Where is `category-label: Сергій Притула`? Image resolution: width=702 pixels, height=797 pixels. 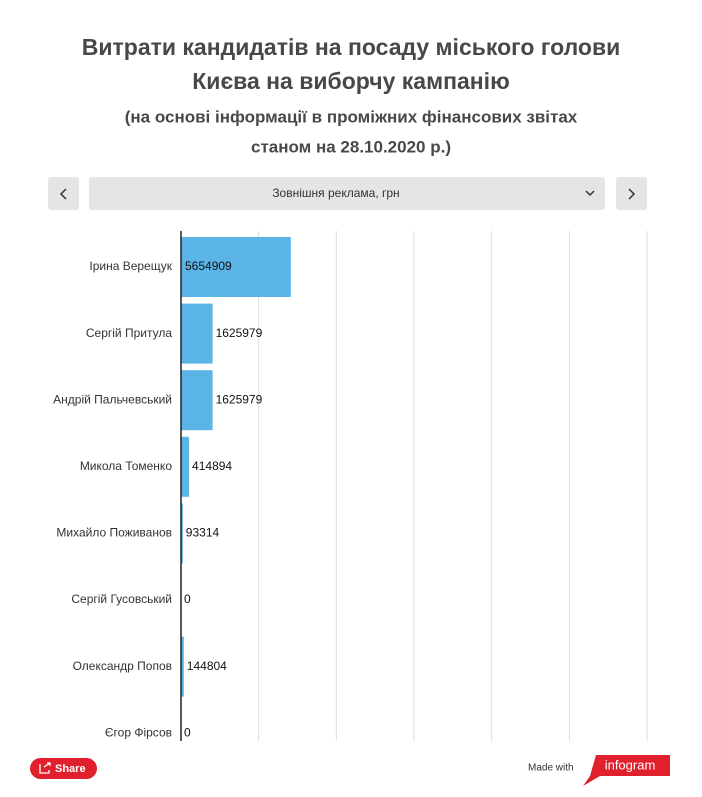 category-label: Сергій Притула is located at coordinates (129, 333).